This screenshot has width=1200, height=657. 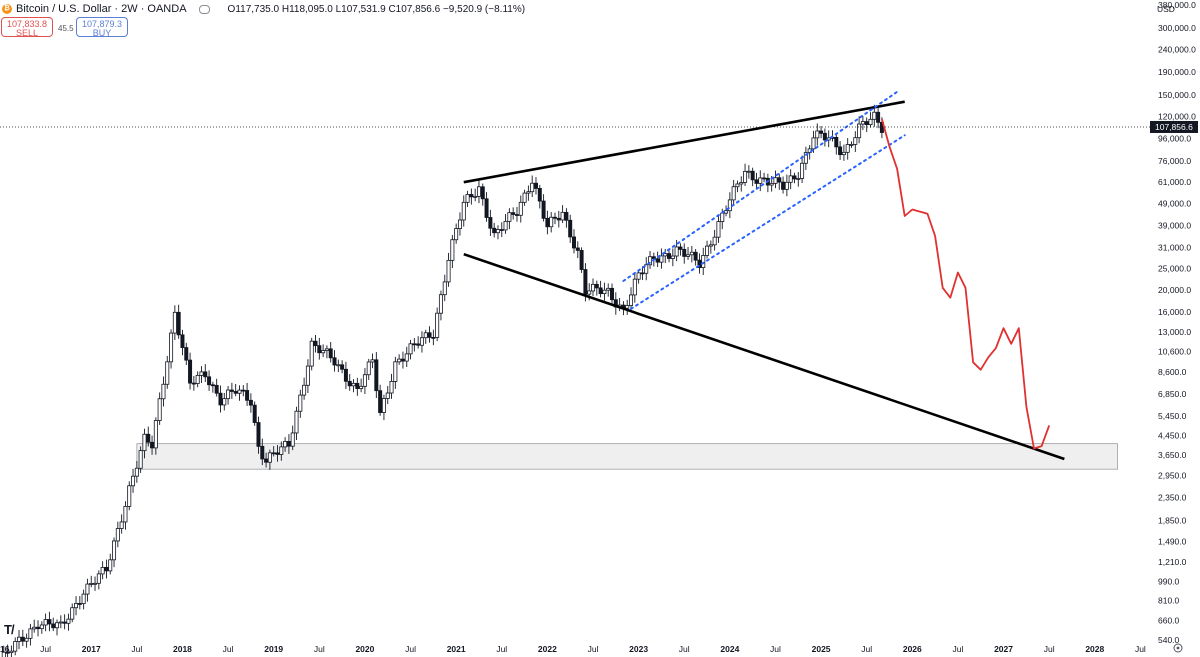 What do you see at coordinates (1172, 455) in the screenshot?
I see `y-tick-label: 3,650.0` at bounding box center [1172, 455].